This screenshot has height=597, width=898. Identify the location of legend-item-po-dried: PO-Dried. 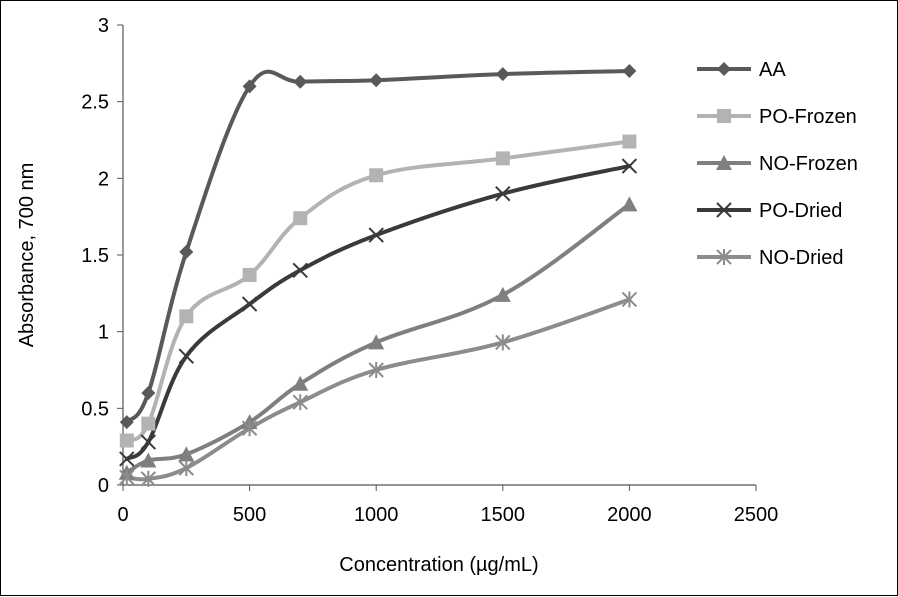
(769, 211).